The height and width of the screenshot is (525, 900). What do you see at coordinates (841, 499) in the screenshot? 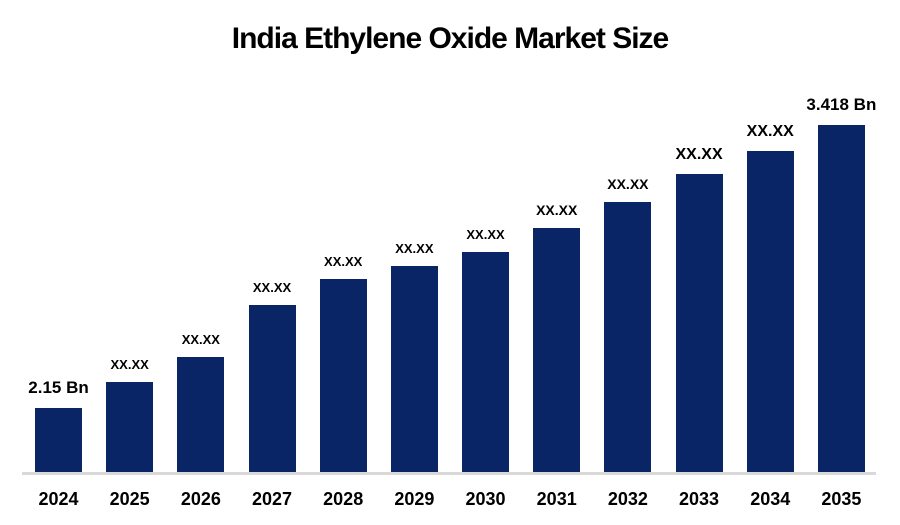
I see `x-axis-label-2035: 2035` at bounding box center [841, 499].